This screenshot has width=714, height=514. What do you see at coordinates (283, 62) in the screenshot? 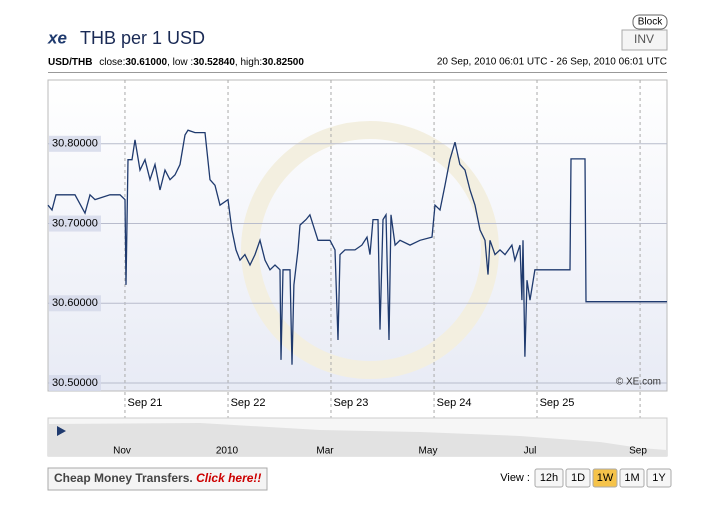
I see `high: 30.82500` at bounding box center [283, 62].